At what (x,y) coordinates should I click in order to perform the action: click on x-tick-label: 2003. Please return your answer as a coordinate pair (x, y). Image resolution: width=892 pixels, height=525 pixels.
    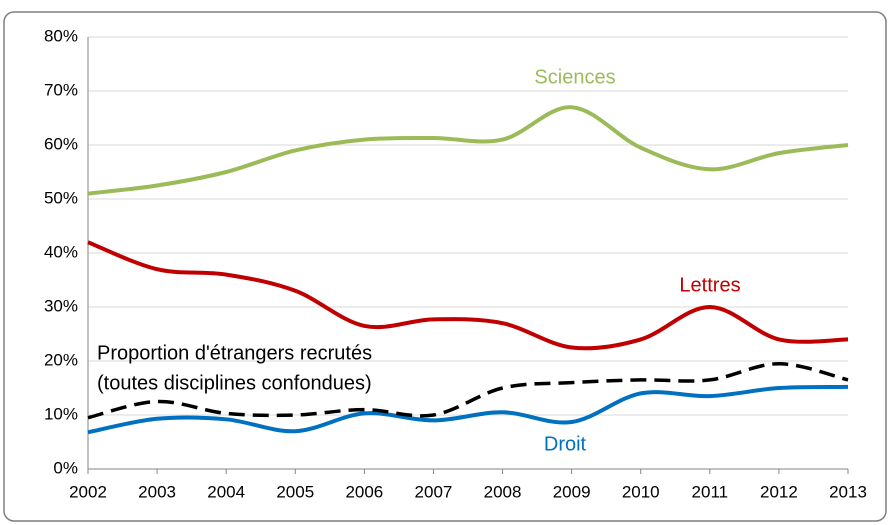
    Looking at the image, I should click on (157, 491).